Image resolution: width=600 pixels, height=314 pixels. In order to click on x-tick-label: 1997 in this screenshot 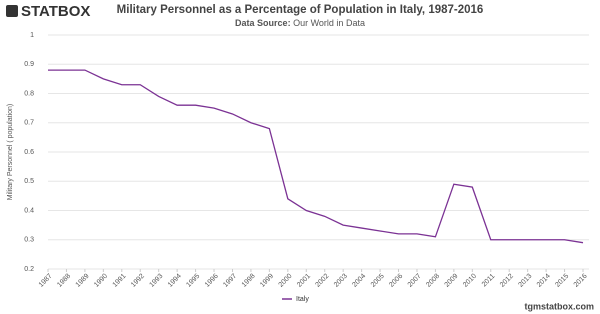, I will do `click(230, 281)`.